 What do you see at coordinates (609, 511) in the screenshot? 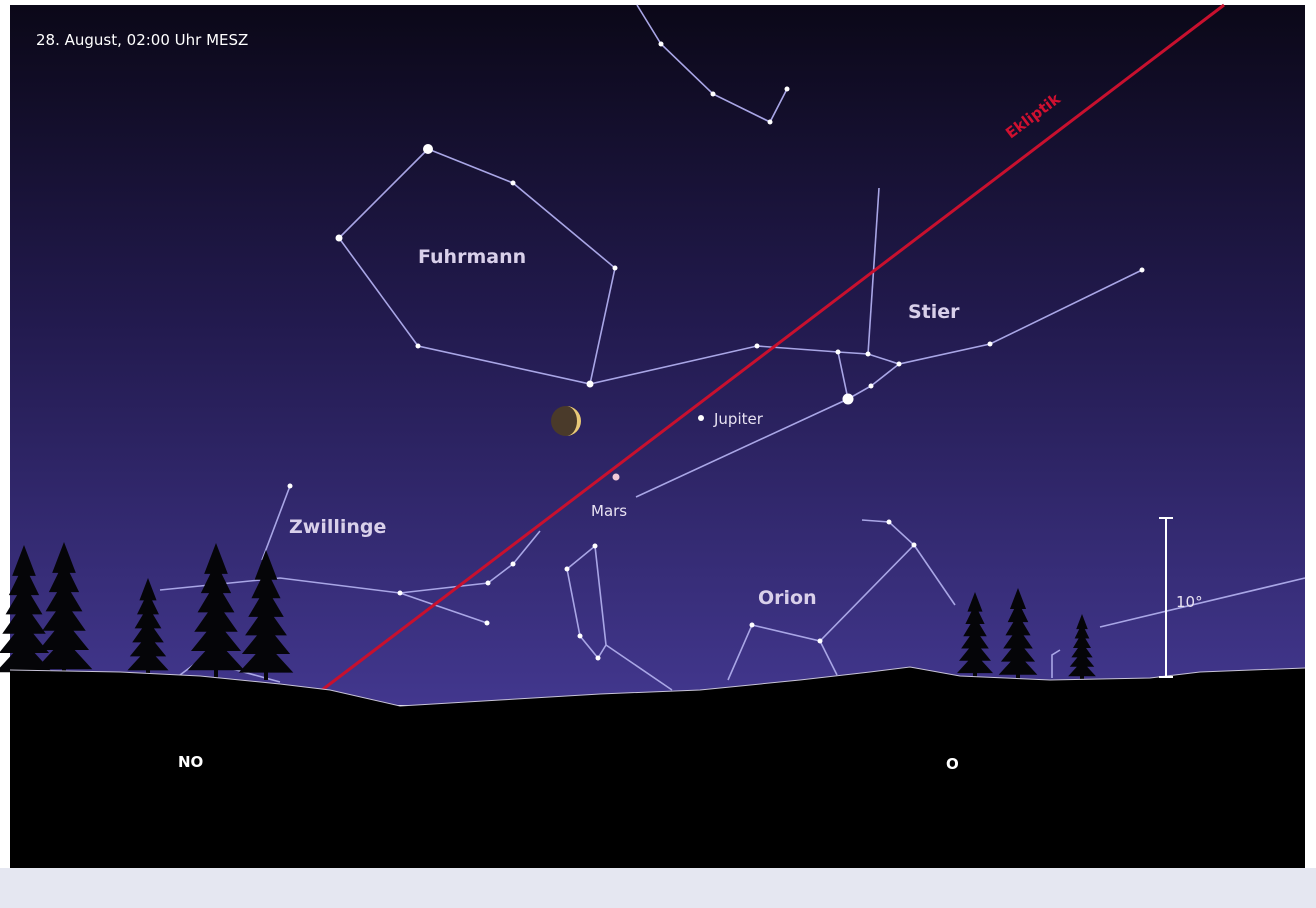
I see `planet-label: Mars` at bounding box center [609, 511].